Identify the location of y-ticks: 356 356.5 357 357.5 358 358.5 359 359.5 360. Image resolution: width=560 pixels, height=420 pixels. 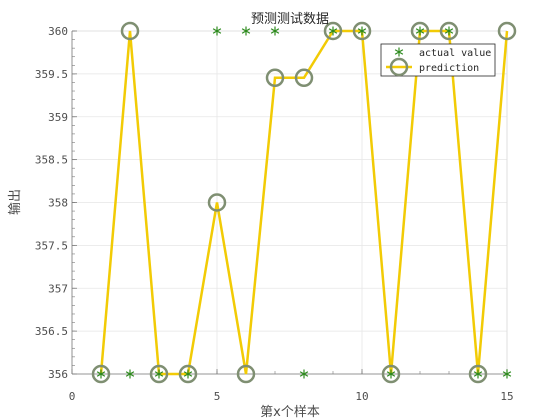
(56, 203).